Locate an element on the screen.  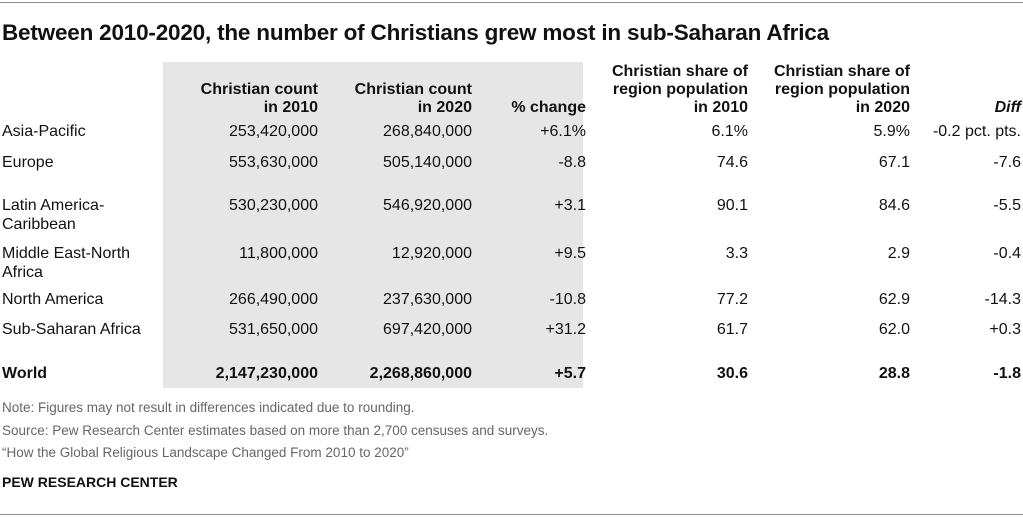
table-cell: 90.1 is located at coordinates (732, 205).